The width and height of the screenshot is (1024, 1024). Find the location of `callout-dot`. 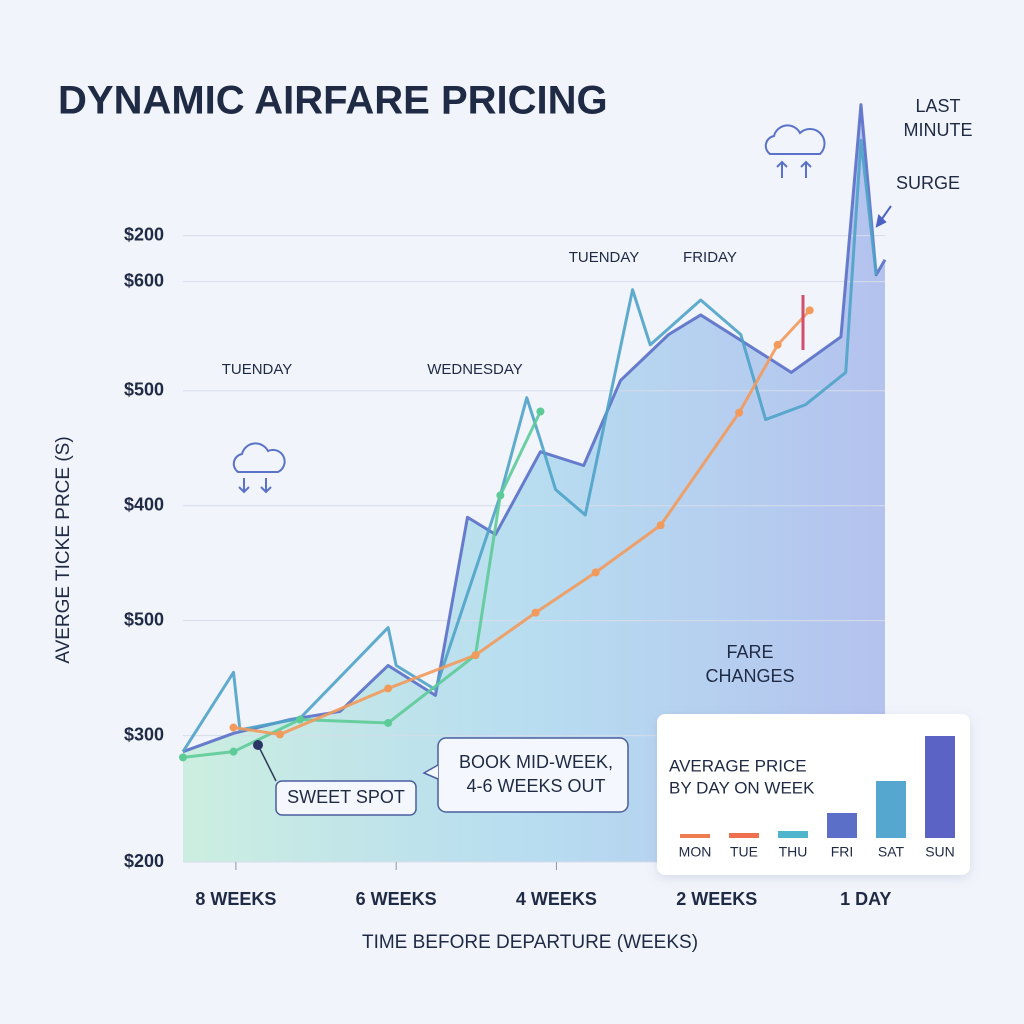

callout-dot is located at coordinates (258, 745).